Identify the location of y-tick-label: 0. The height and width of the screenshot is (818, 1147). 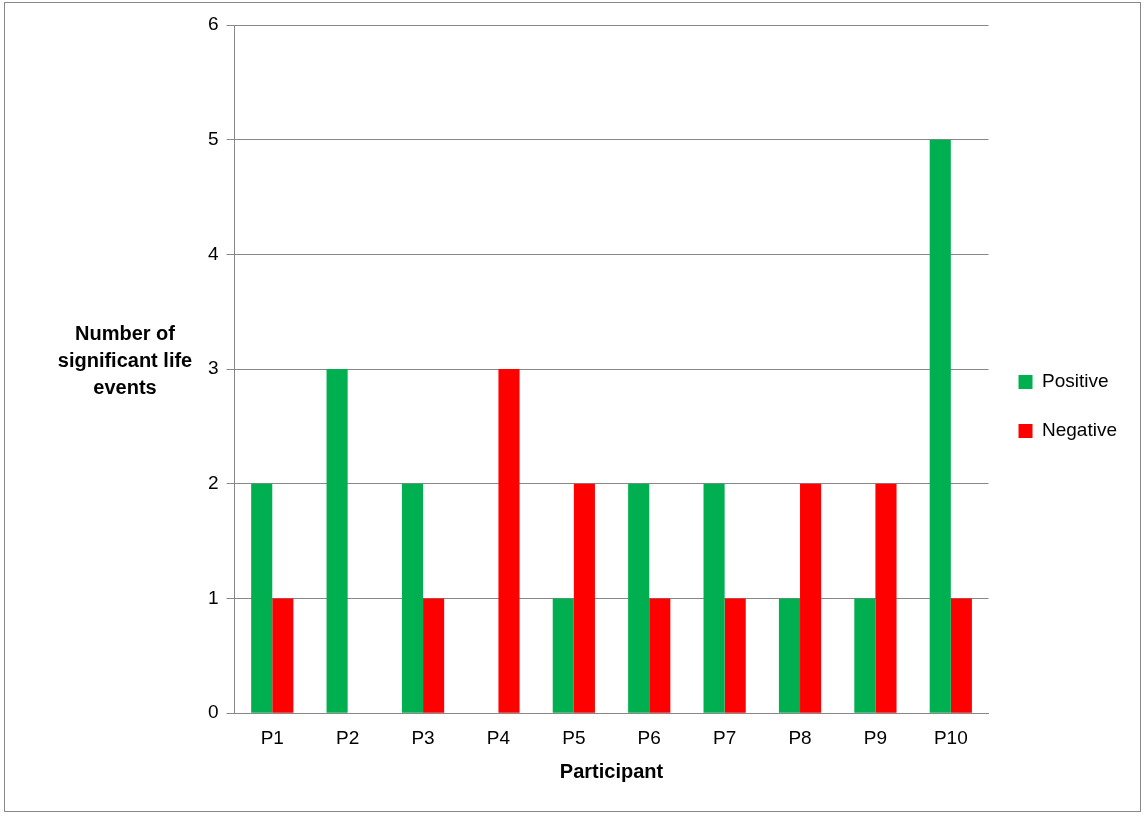
(213, 712).